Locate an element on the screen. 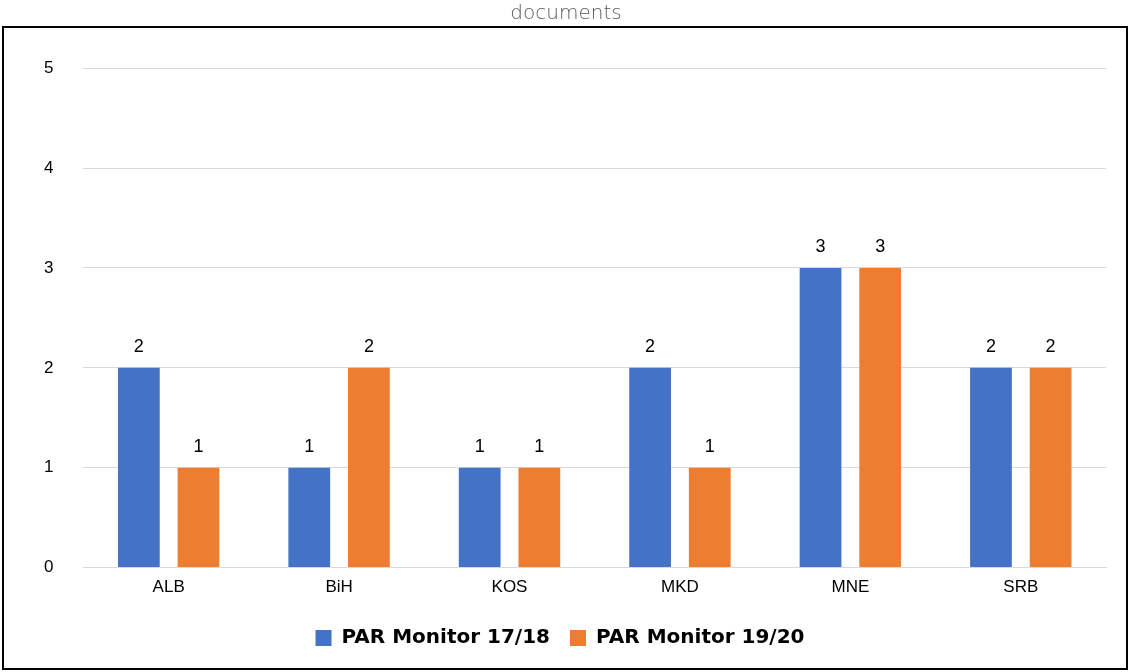 The width and height of the screenshot is (1132, 672). y-tick-label: 0 is located at coordinates (48, 567).